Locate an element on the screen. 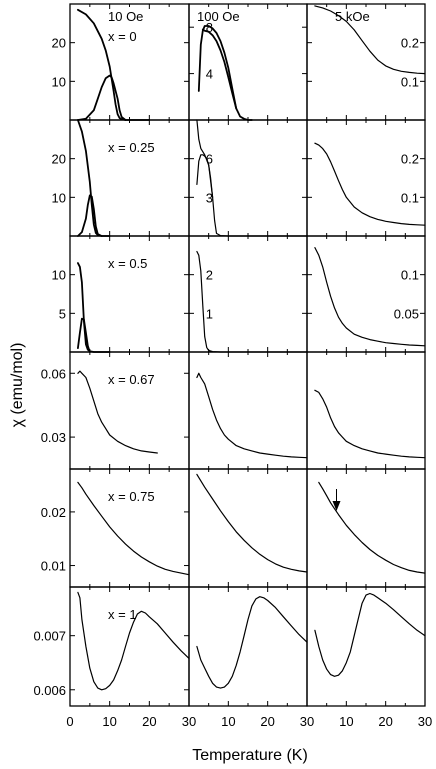 The width and height of the screenshot is (436, 769). y-axis-title: χ (emu/mol) is located at coordinates (17, 385).